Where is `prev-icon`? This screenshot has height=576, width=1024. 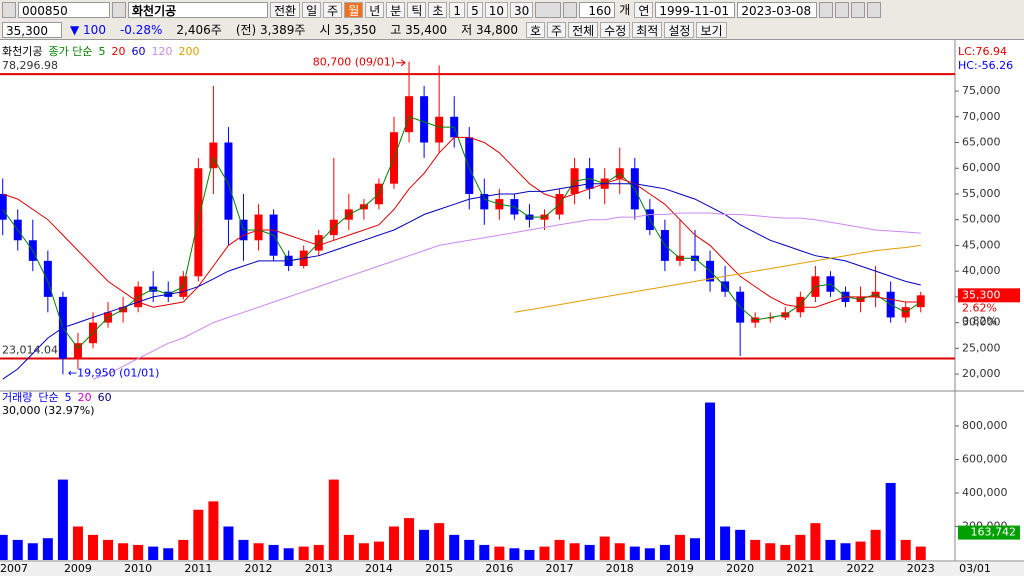
prev-icon is located at coordinates (842, 10).